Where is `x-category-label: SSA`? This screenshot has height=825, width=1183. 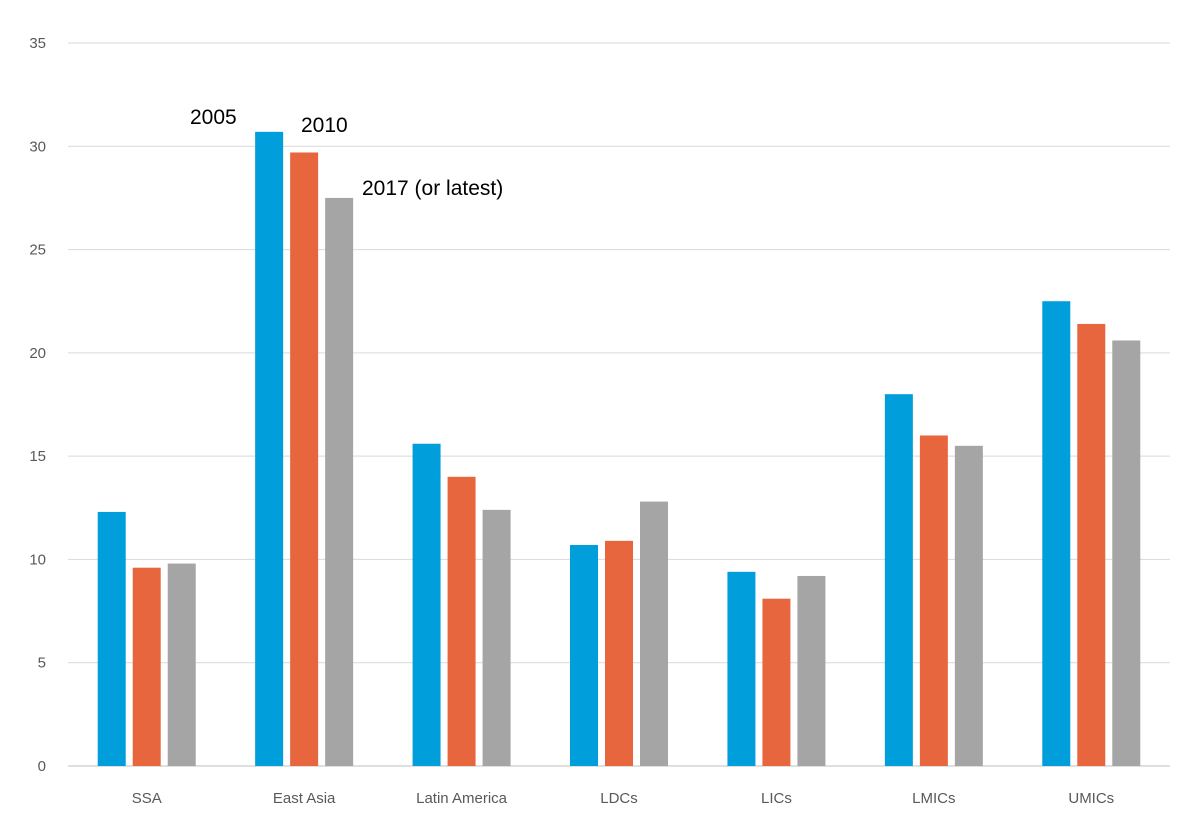
x-category-label: SSA is located at coordinates (147, 798).